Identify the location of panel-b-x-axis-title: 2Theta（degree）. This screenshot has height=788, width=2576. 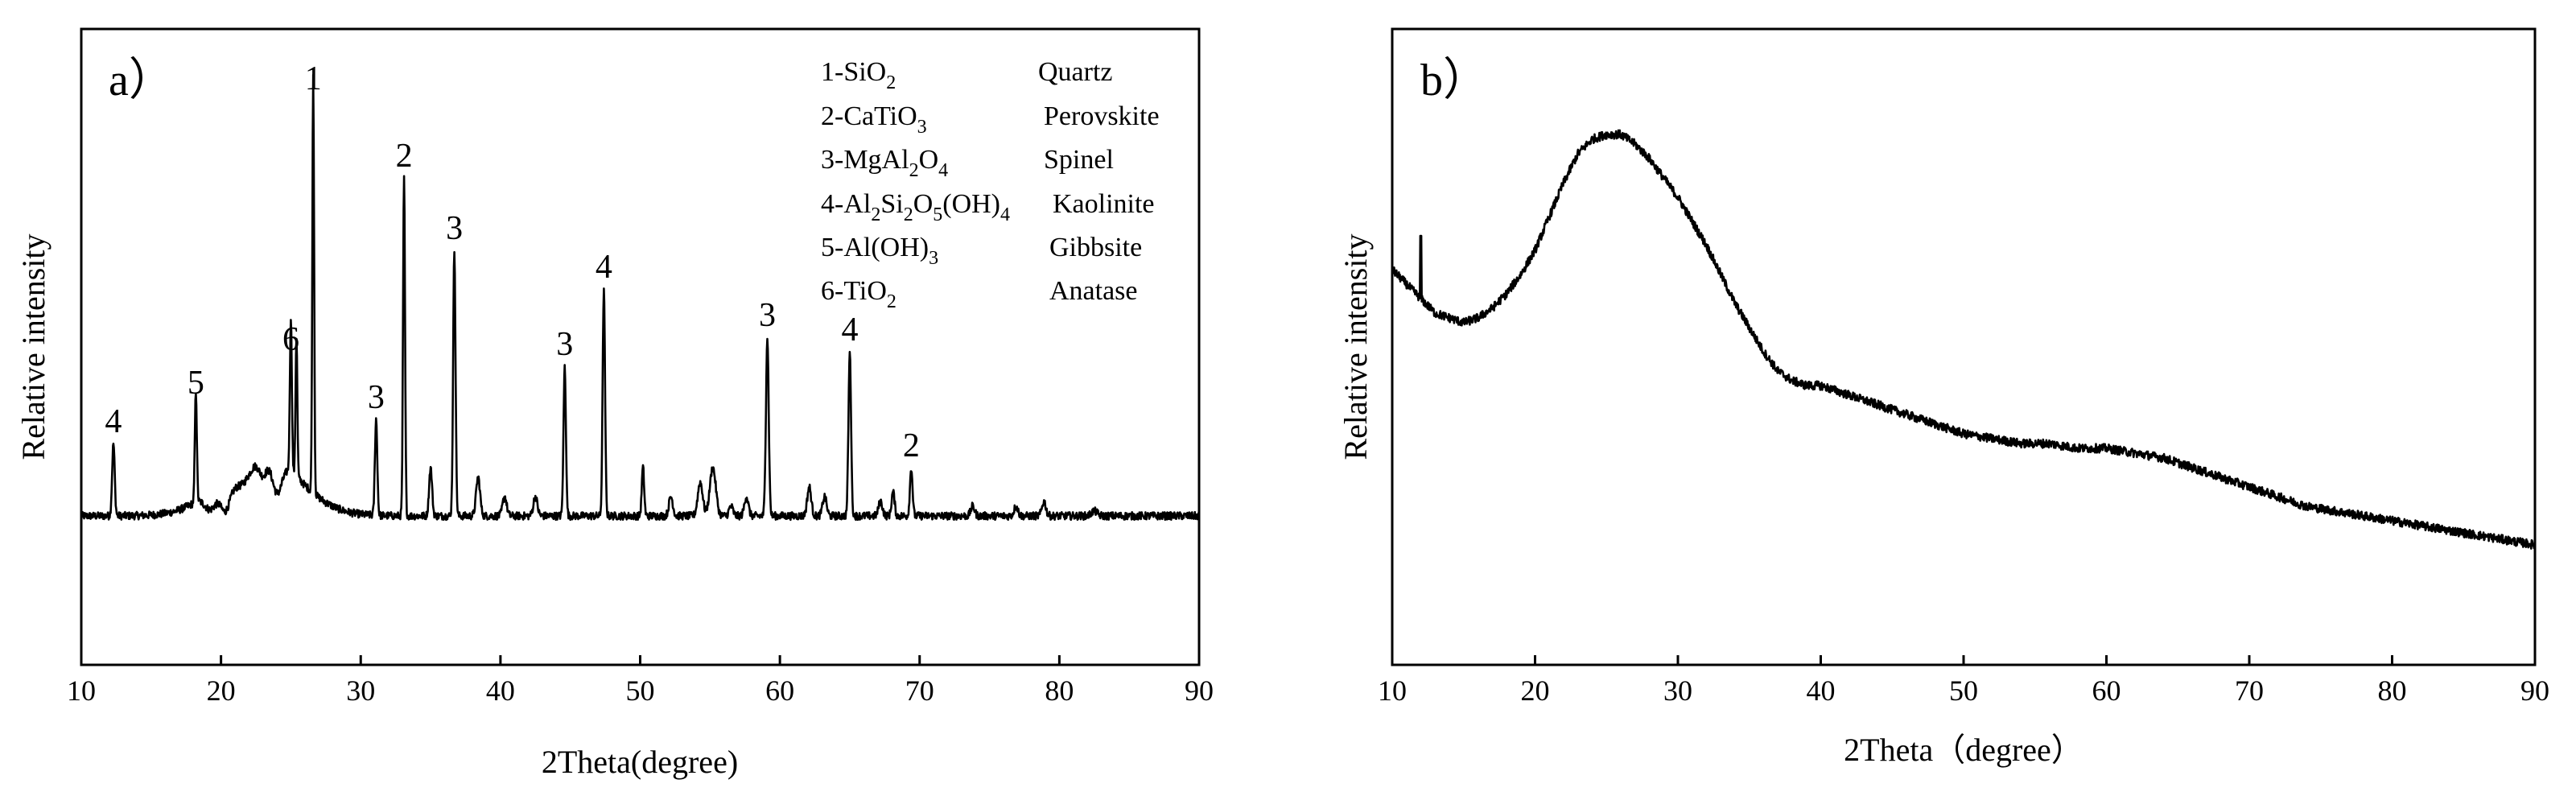
(1963, 750).